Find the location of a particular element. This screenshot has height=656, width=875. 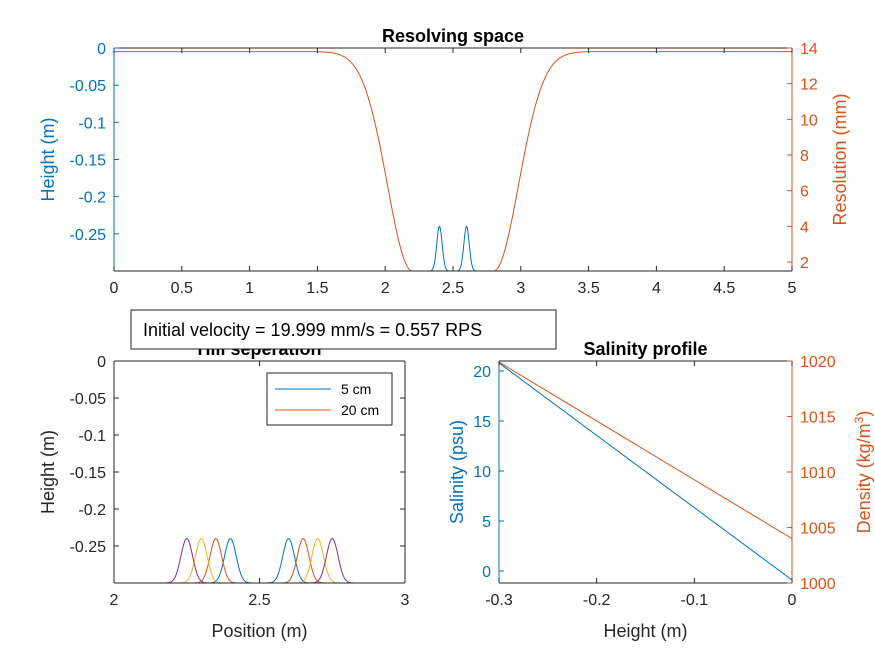

resolving-y2tick-label: 2 is located at coordinates (804, 263).